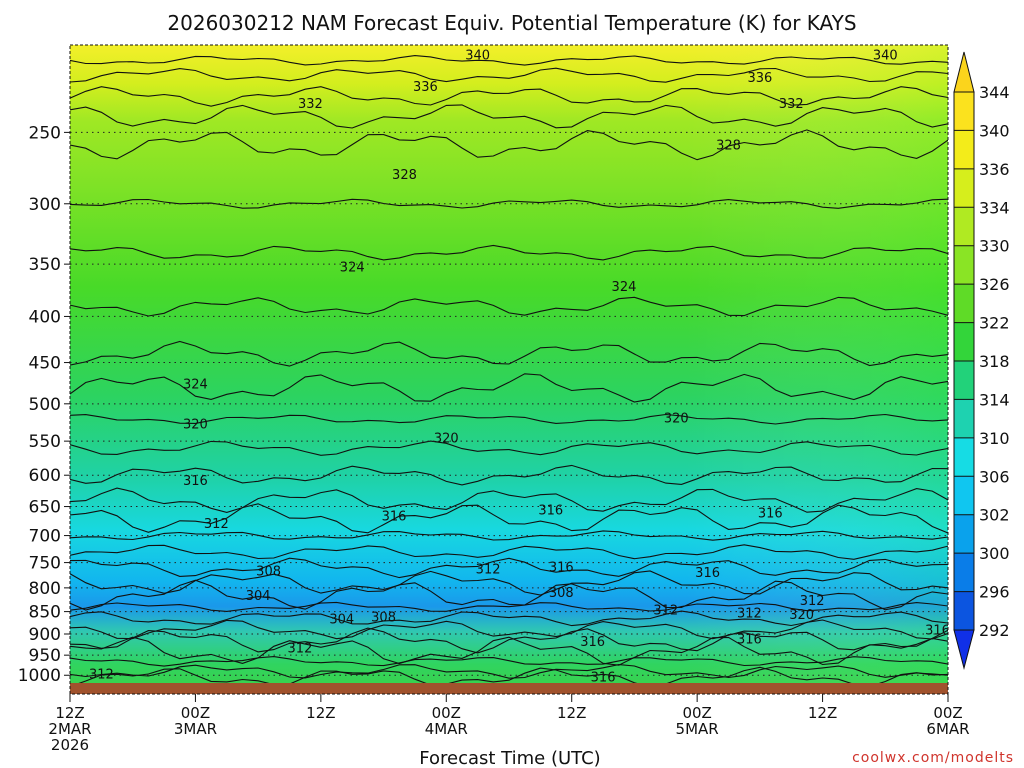 The image size is (1024, 768). Describe the element at coordinates (994, 246) in the screenshot. I see `colorbar-label: 330` at that location.